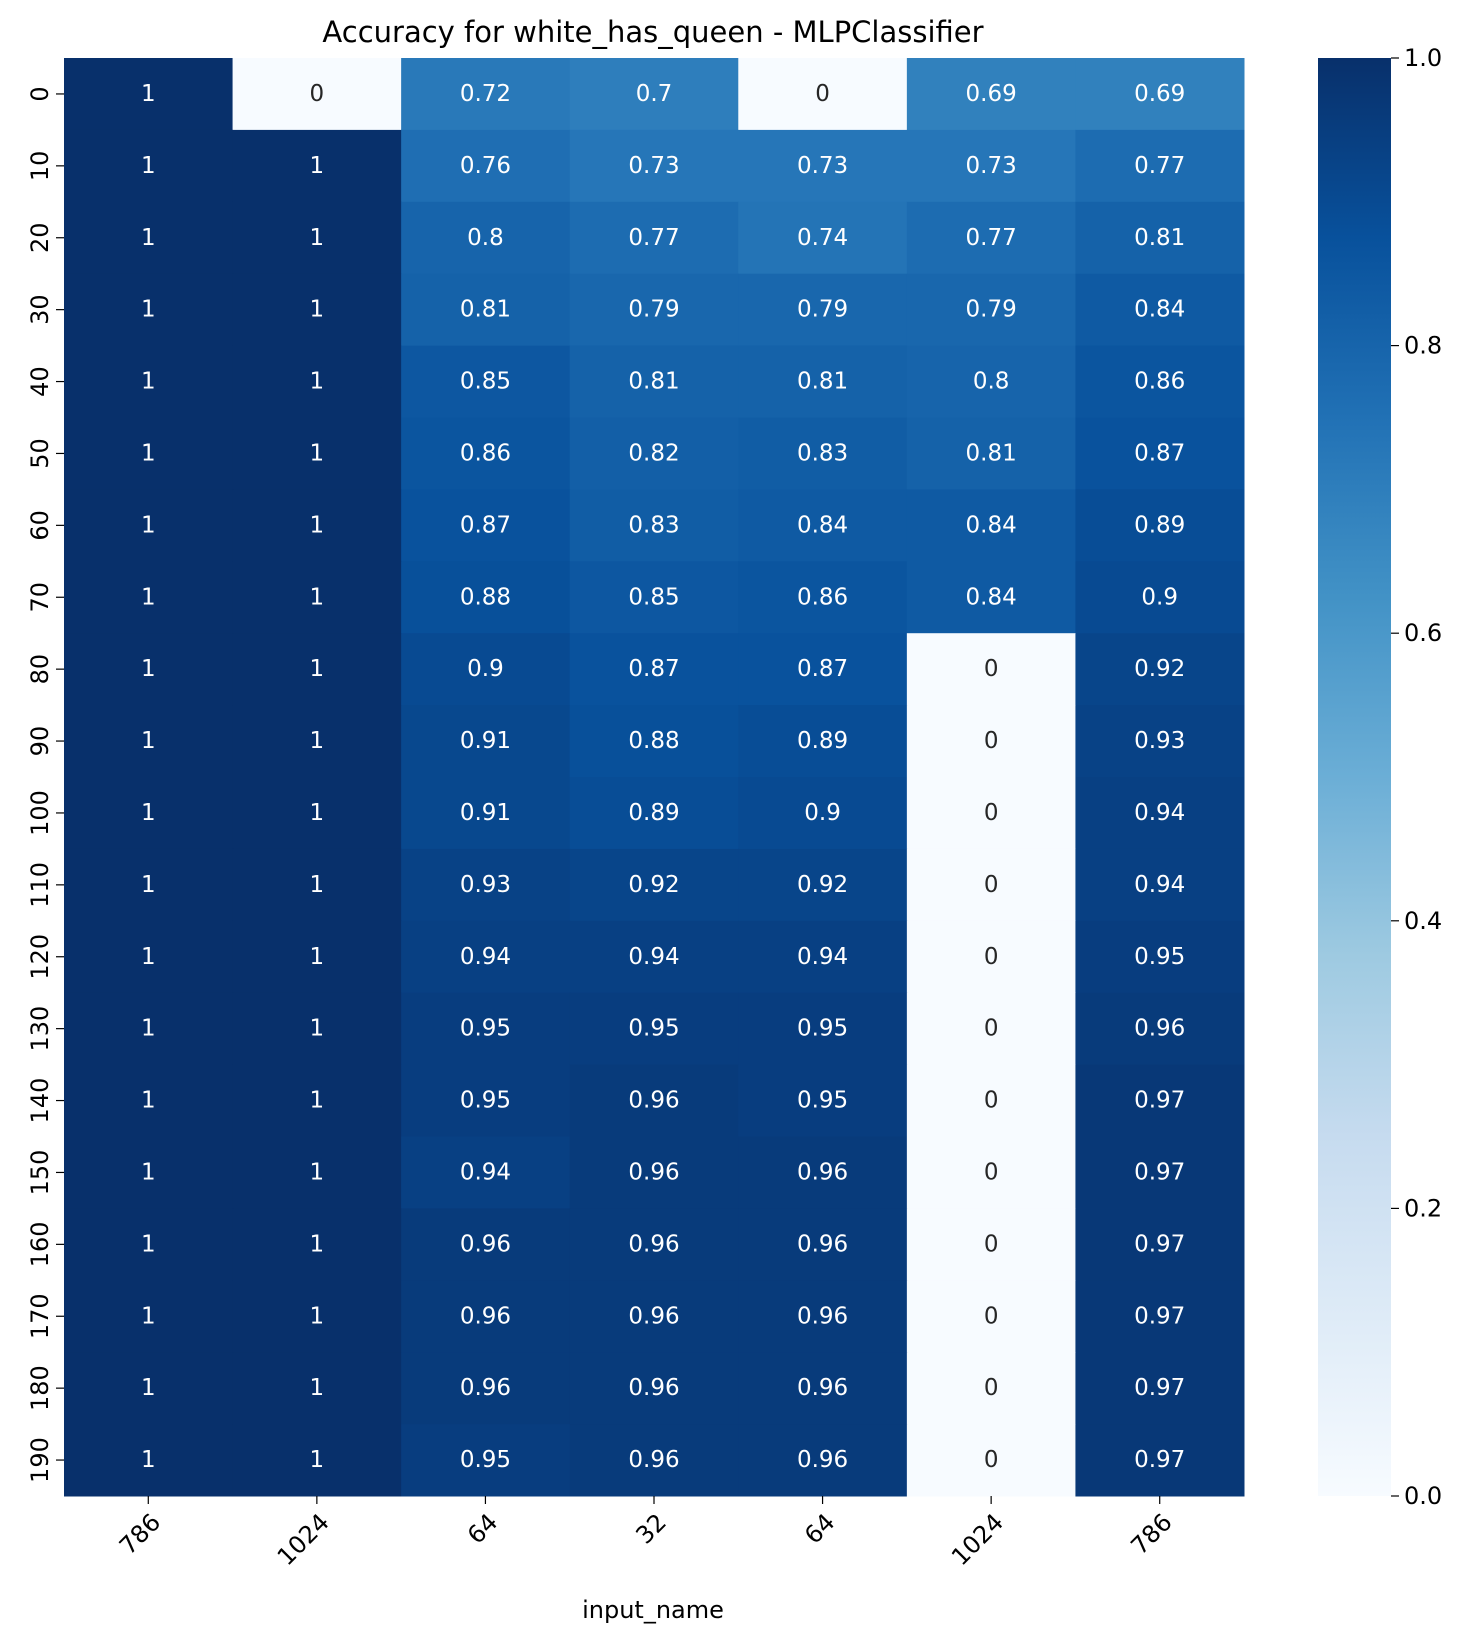 The height and width of the screenshot is (1649, 1481). I want to click on cell-value-label: 0.89, so click(653, 813).